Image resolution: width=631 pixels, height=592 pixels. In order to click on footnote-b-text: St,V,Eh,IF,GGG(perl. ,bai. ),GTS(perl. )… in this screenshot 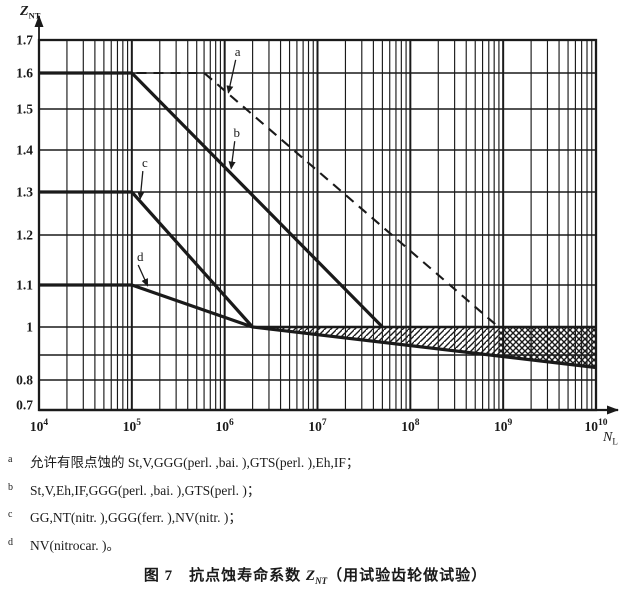, I will do `click(145, 490)`.